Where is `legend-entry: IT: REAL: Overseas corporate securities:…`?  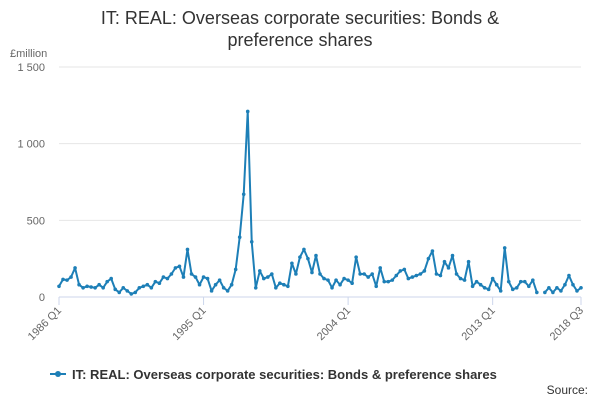 legend-entry: IT: REAL: Overseas corporate securities:… is located at coordinates (284, 374).